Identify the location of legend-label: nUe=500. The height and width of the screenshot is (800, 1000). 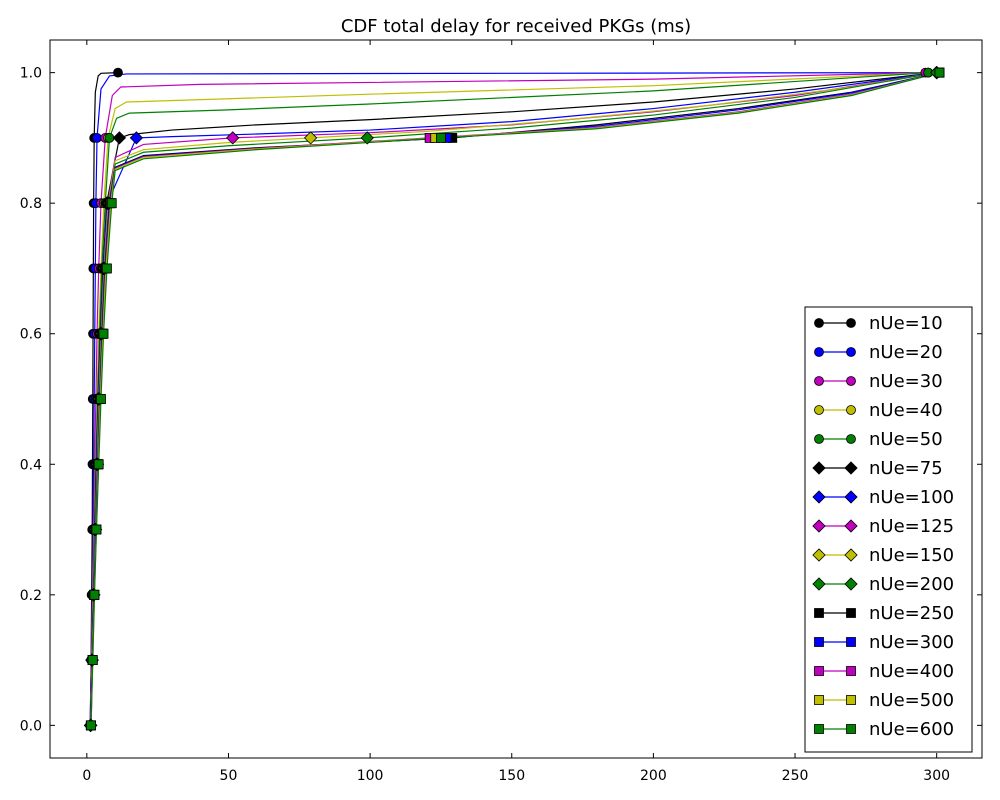
(911, 700).